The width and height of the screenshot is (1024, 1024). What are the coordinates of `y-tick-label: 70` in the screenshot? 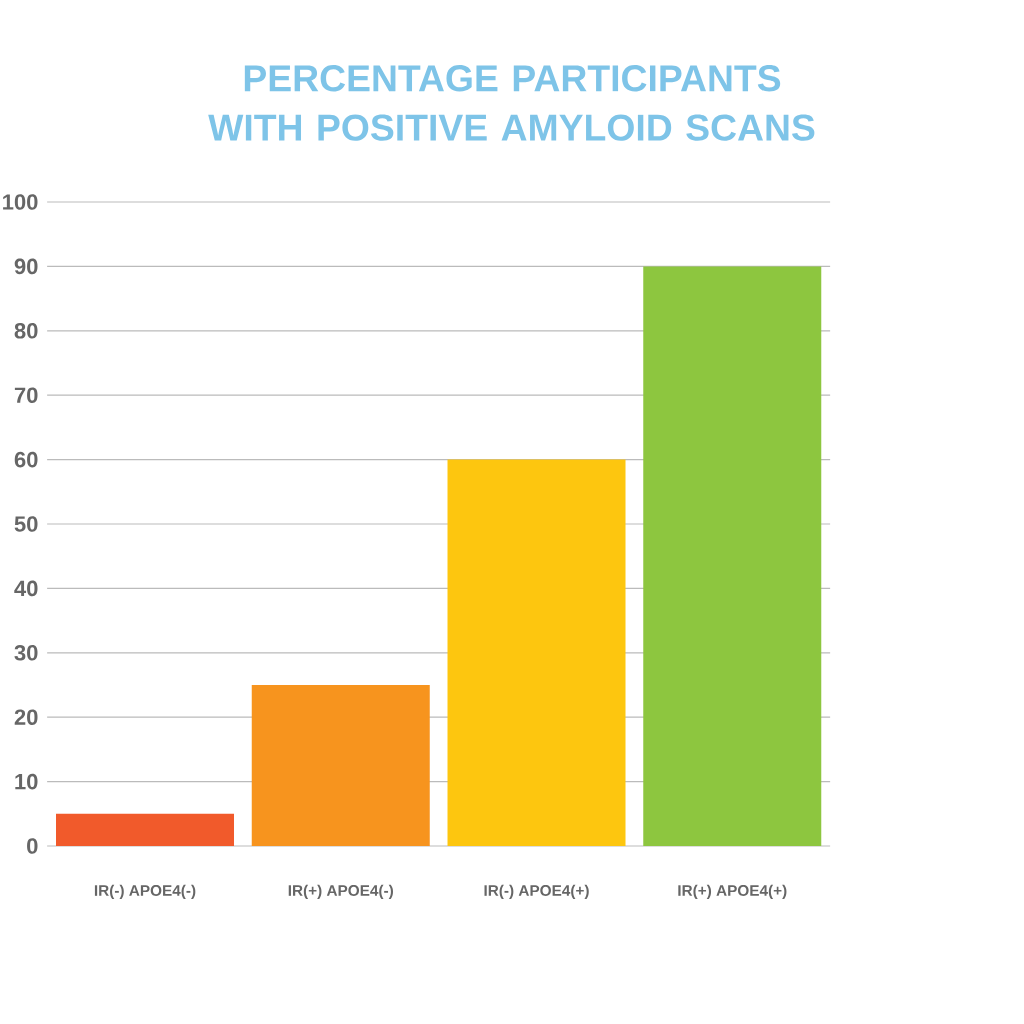 It's located at (26, 395).